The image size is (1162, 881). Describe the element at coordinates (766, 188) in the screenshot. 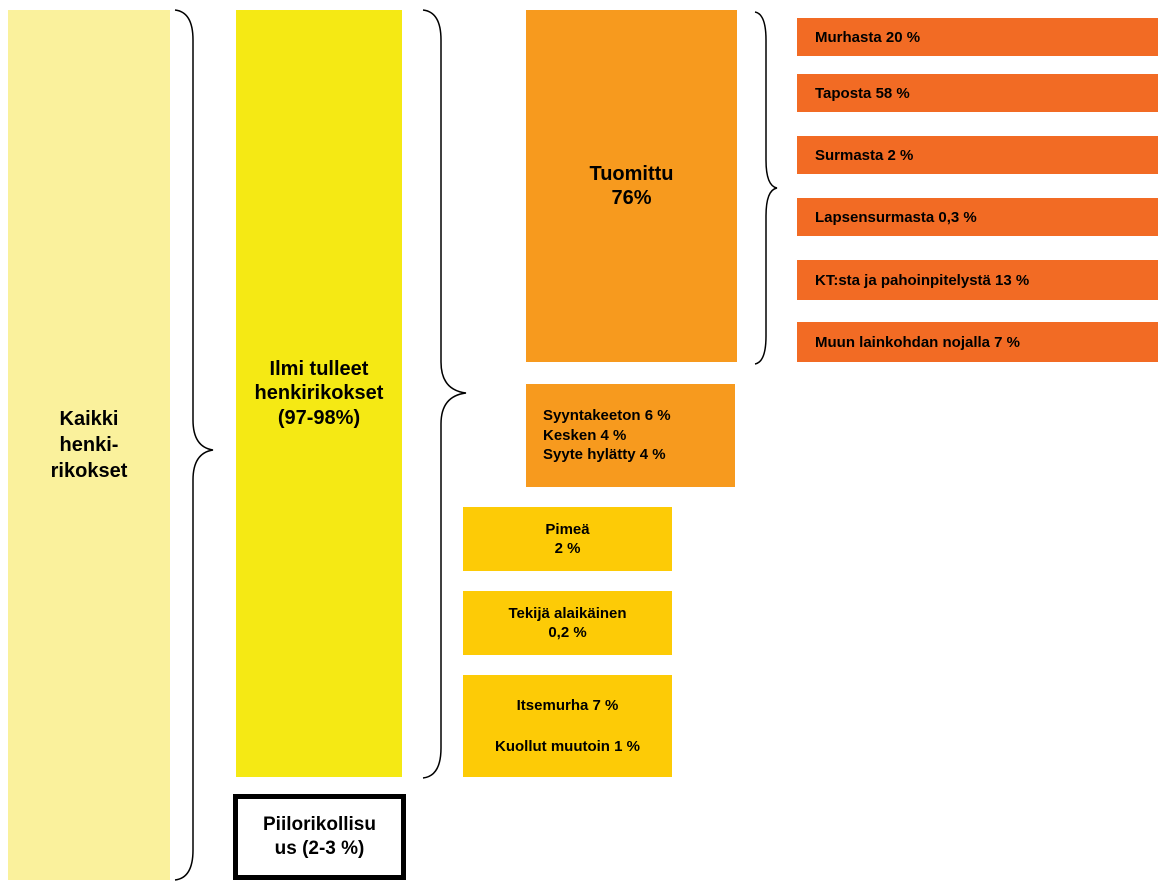

I see `brace-convicted` at that location.